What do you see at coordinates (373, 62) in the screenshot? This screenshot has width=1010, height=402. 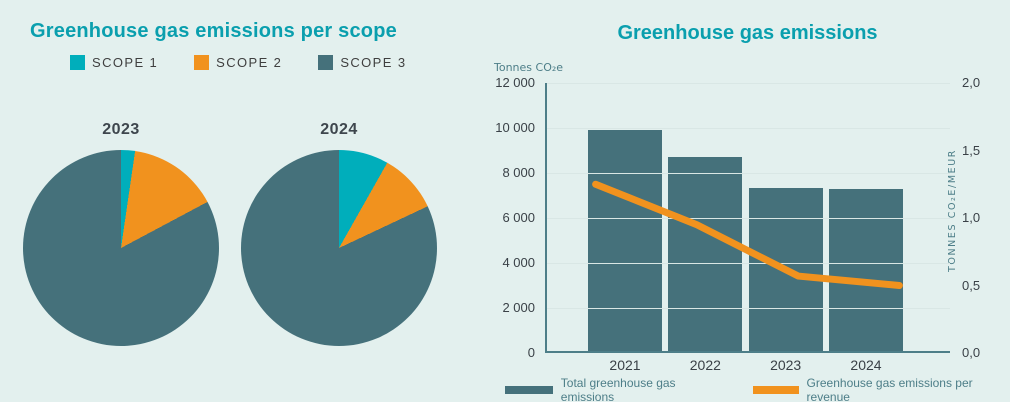 I see `scope3-label: SCOPE 3` at bounding box center [373, 62].